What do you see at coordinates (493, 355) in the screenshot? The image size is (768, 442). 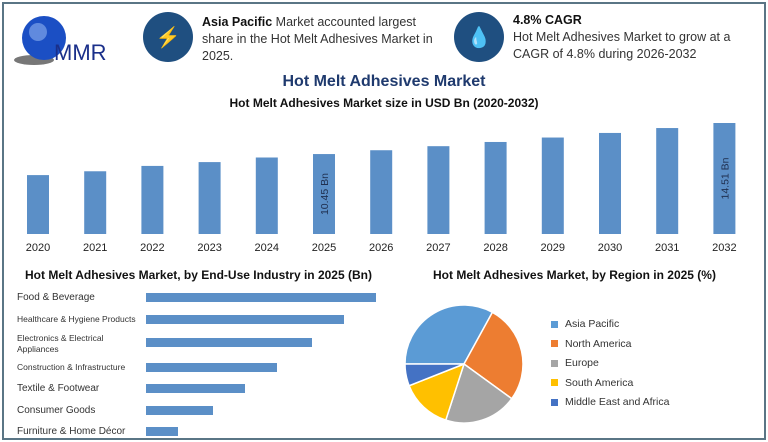 I see `pie-slice-north-america` at bounding box center [493, 355].